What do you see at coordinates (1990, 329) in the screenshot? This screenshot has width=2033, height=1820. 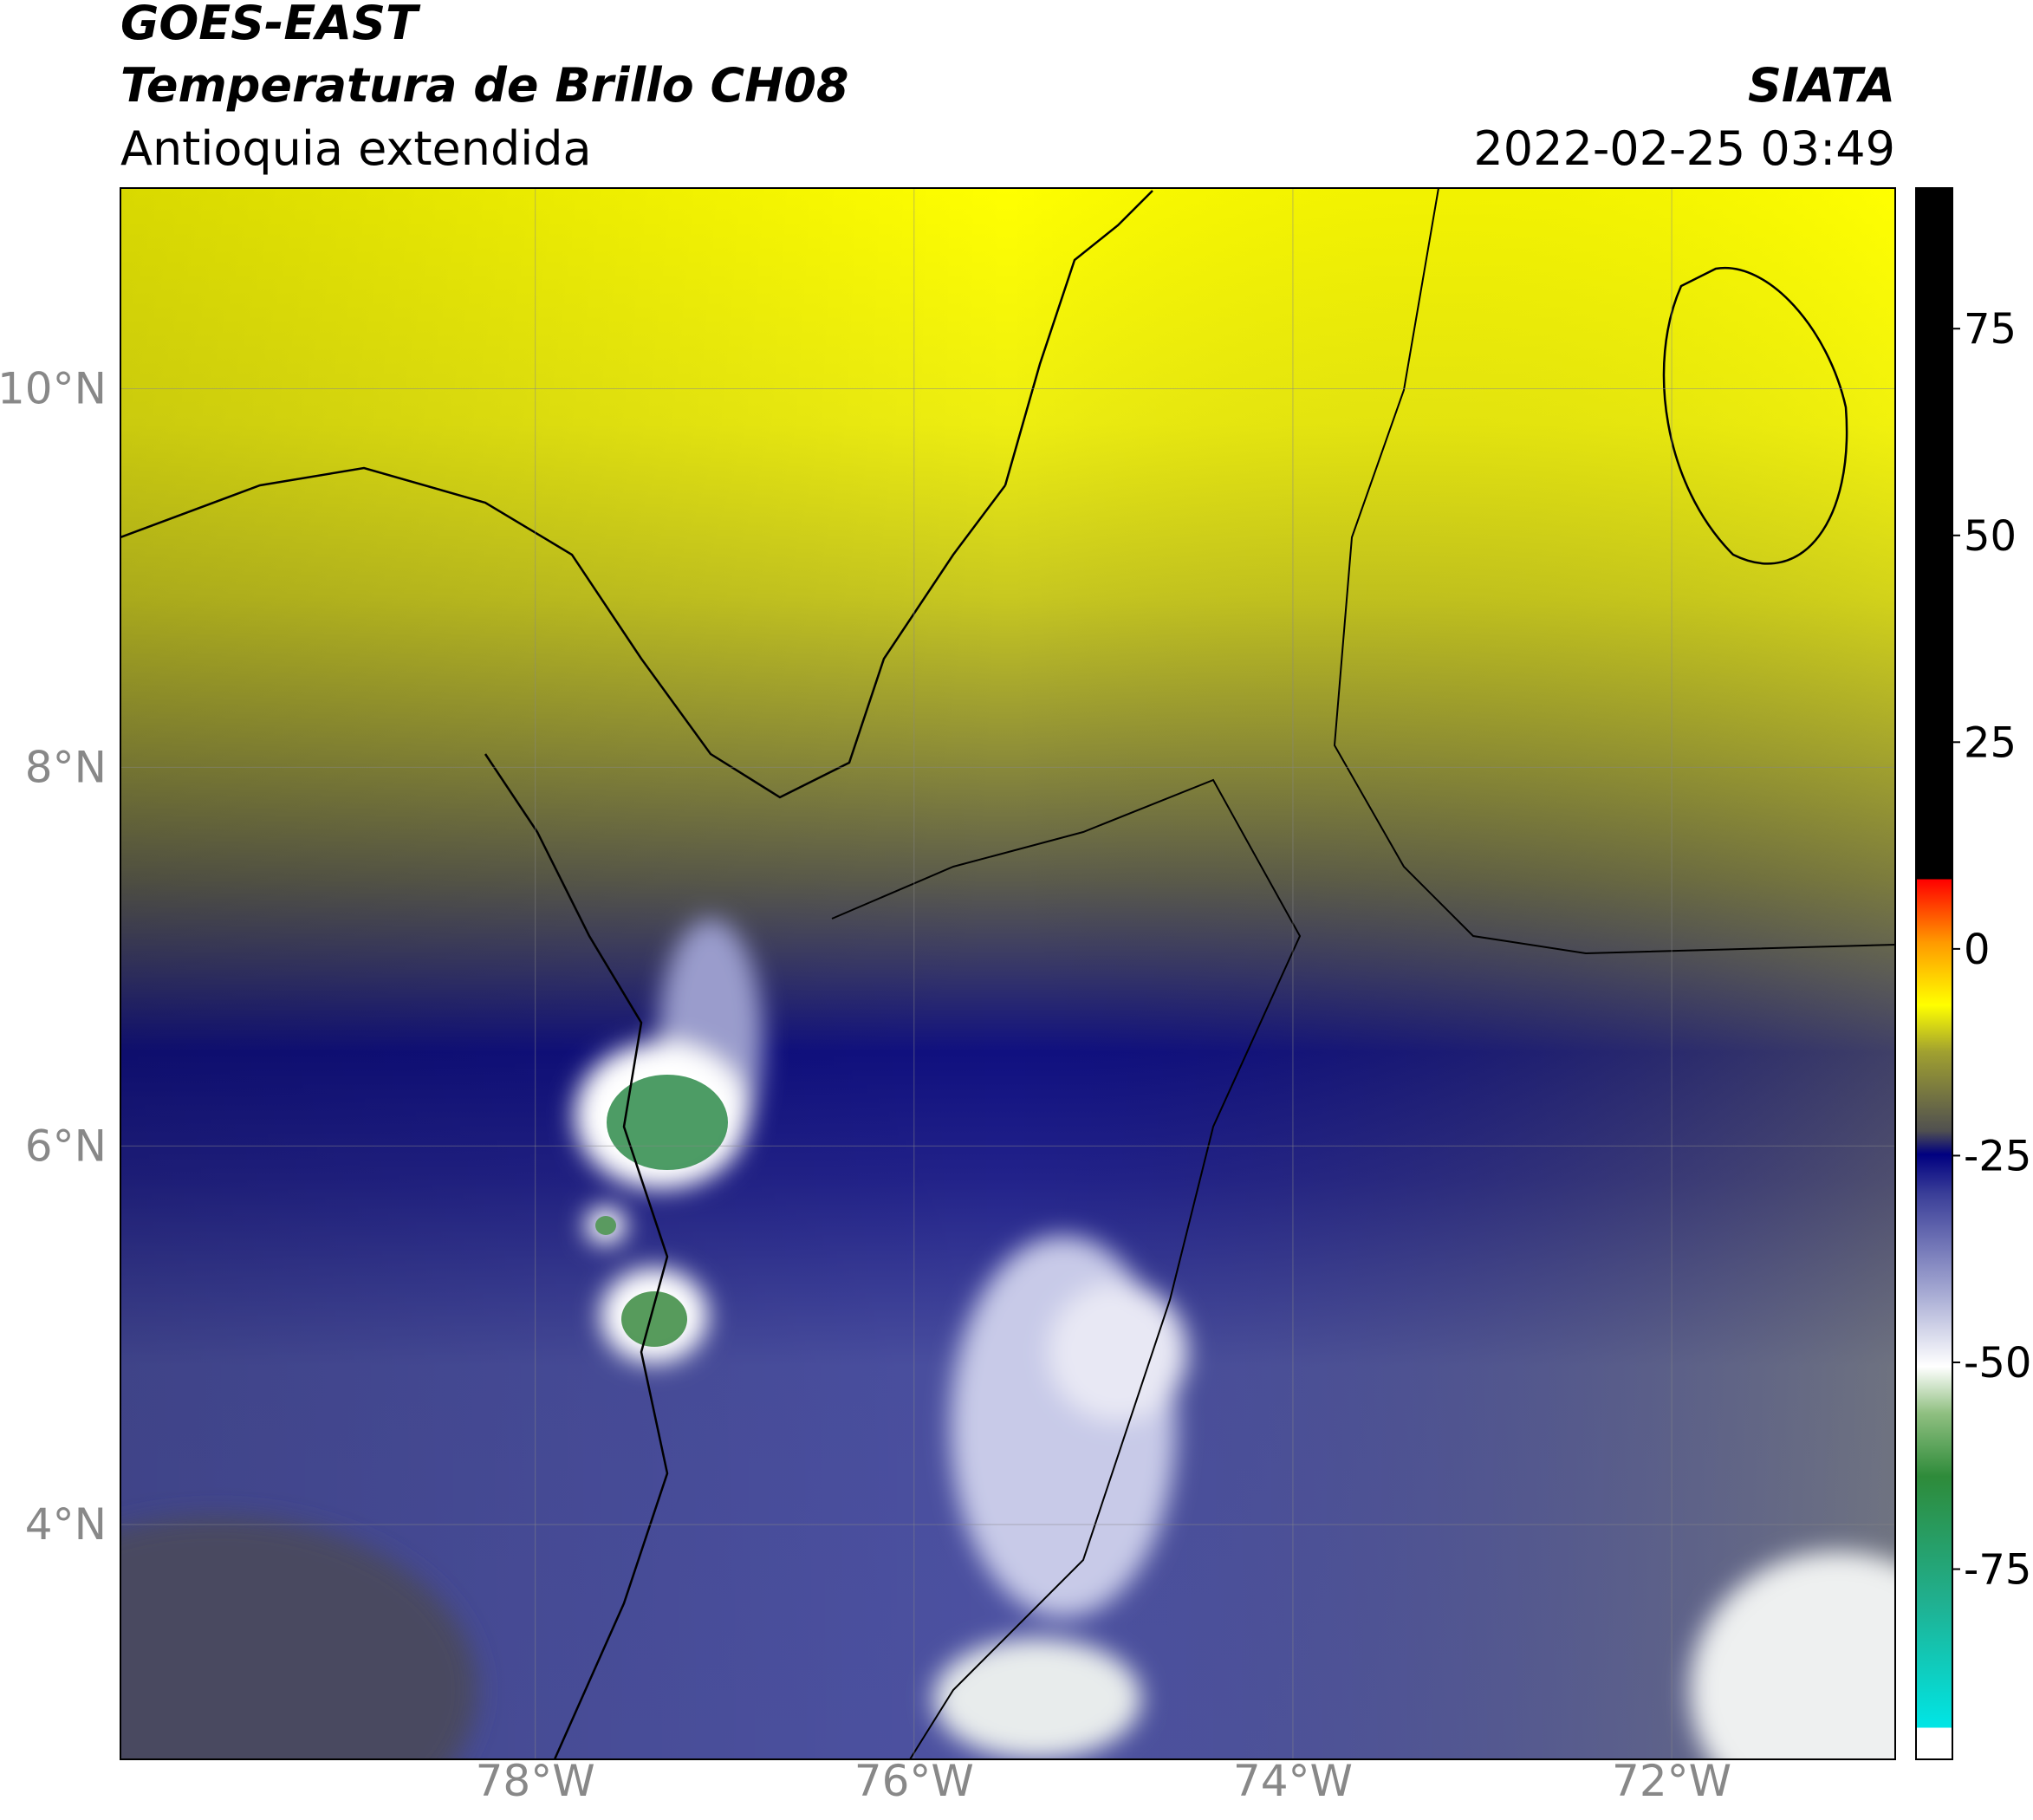 I see `colorbar-tick-label: 75` at bounding box center [1990, 329].